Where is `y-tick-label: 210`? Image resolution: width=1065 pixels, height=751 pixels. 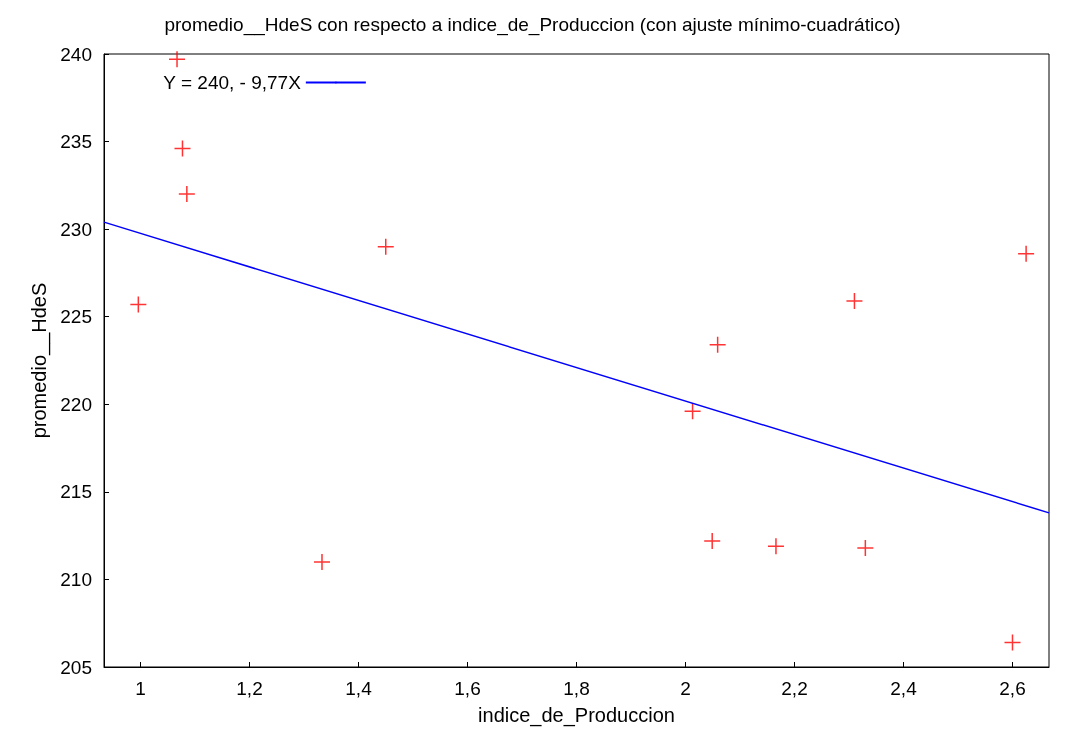
y-tick-label: 210 is located at coordinates (76, 579).